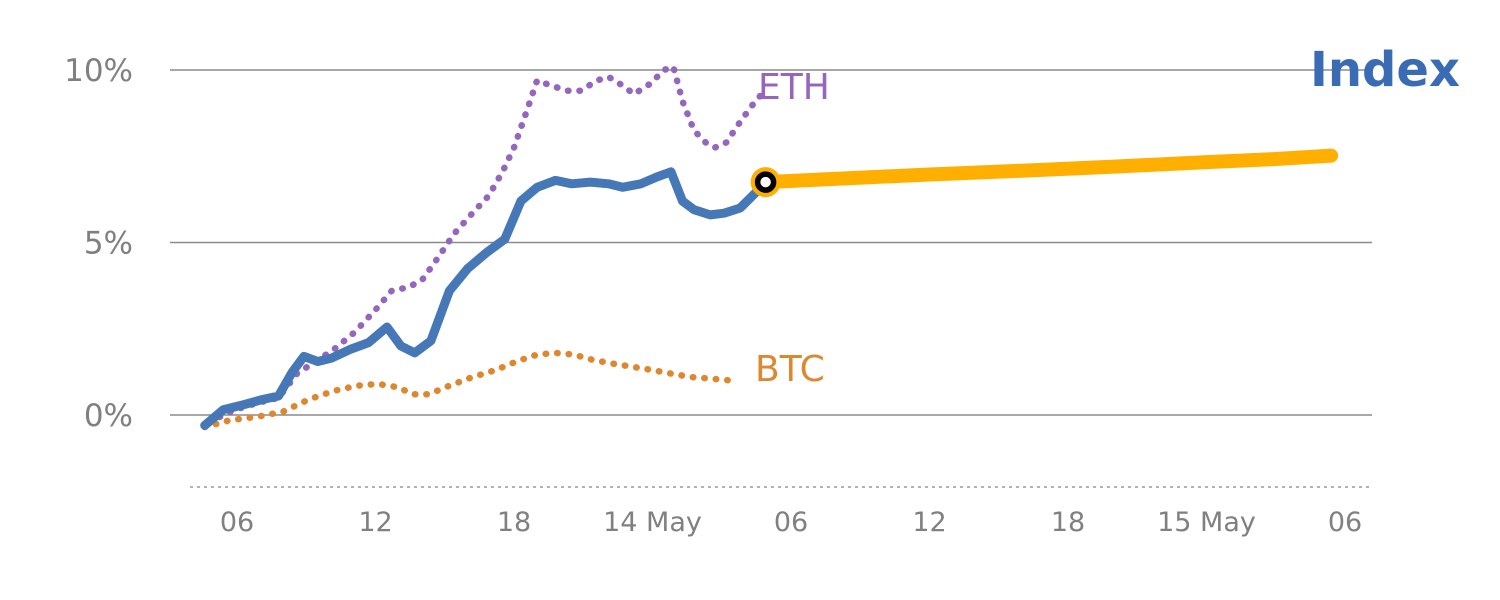  I want to click on series-index-forecast-line, so click(1048, 169).